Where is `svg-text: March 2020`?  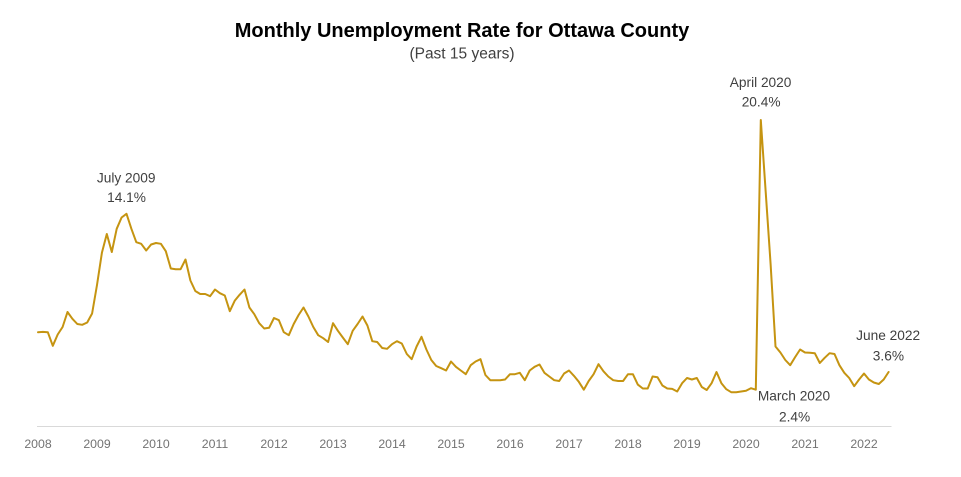 svg-text: March 2020 is located at coordinates (794, 396).